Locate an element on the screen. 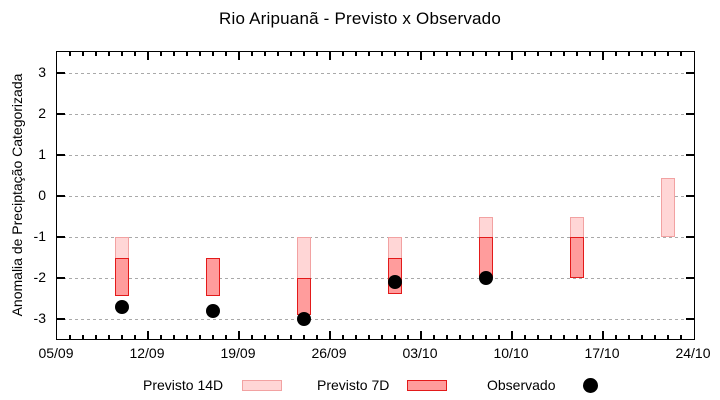 The width and height of the screenshot is (720, 400). x-tick-label: 17/10 is located at coordinates (602, 353).